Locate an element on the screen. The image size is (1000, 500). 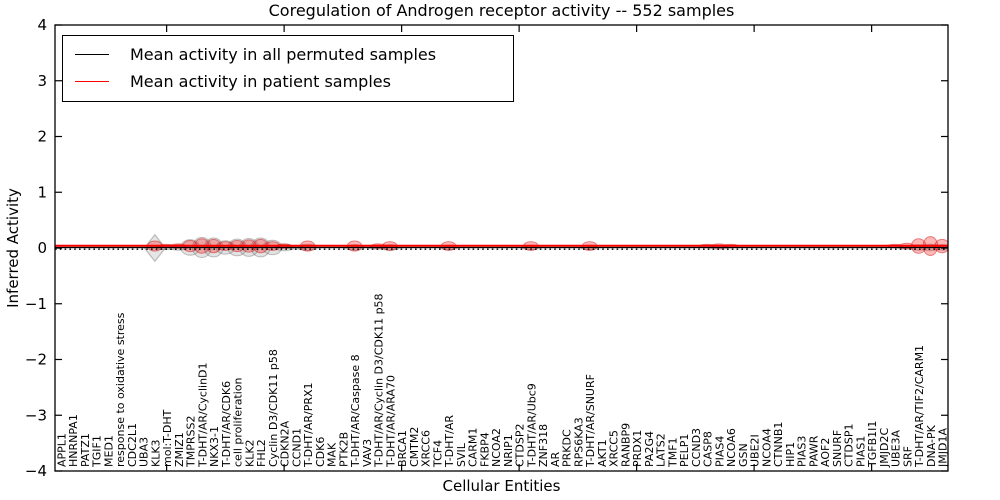
legend-item-permuted: Mean activity in all permuted samples is located at coordinates (288, 54).